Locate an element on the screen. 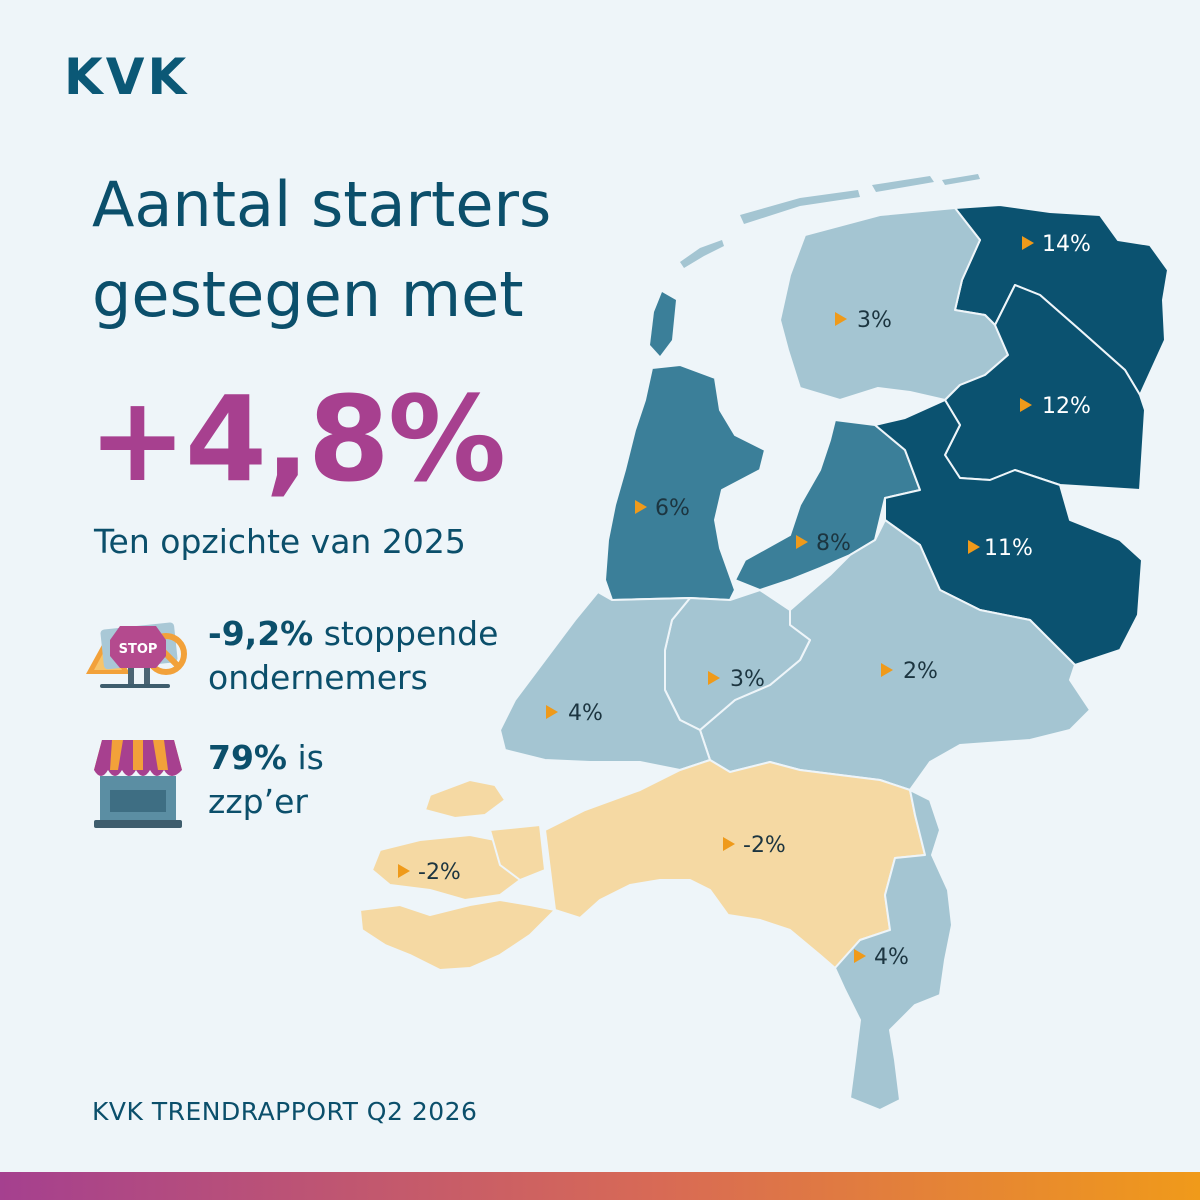 This screenshot has height=1200, width=1200. growth-percentage: +4,8% is located at coordinates (297, 439).